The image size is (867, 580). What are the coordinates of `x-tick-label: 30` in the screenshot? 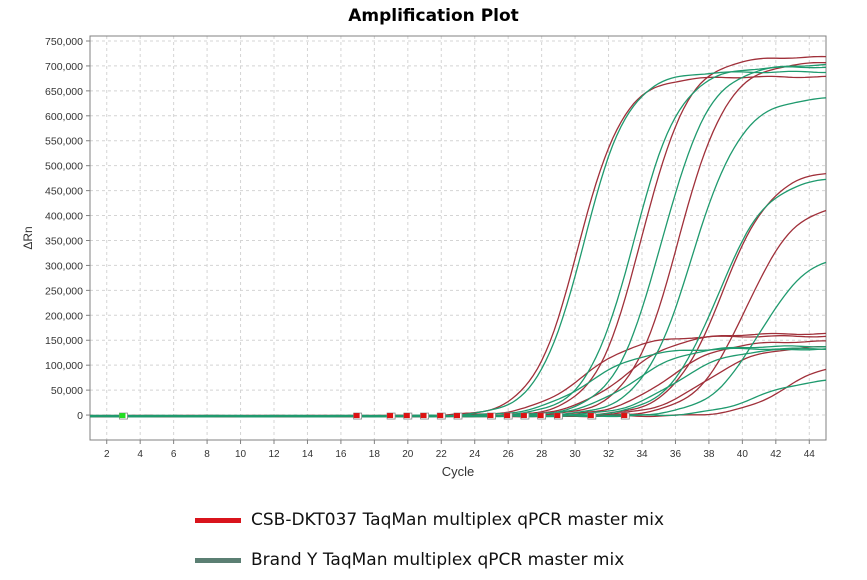 It's located at (576, 454).